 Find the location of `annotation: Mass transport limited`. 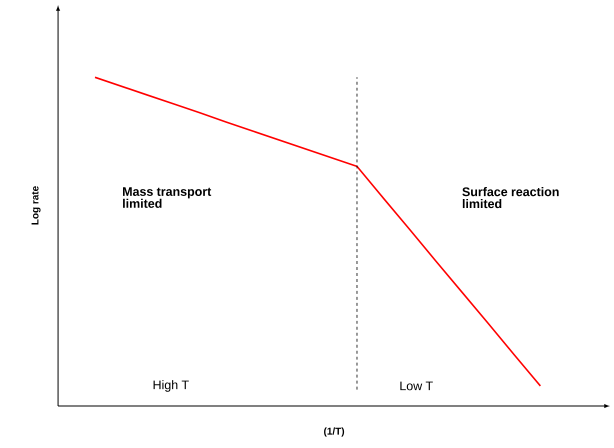

annotation: Mass transport limited is located at coordinates (167, 197).